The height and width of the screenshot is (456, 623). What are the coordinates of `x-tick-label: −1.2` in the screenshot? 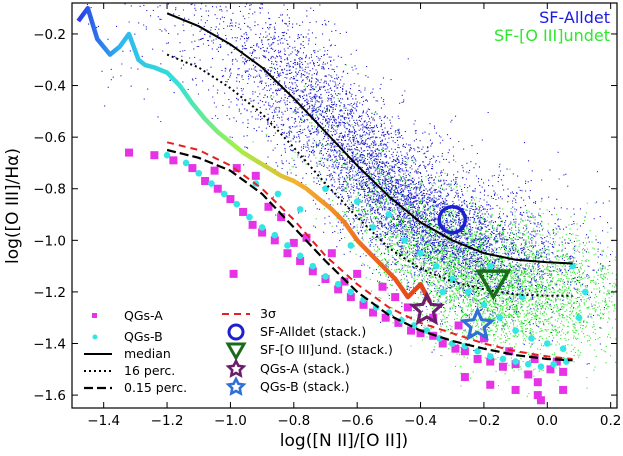 It's located at (167, 421).